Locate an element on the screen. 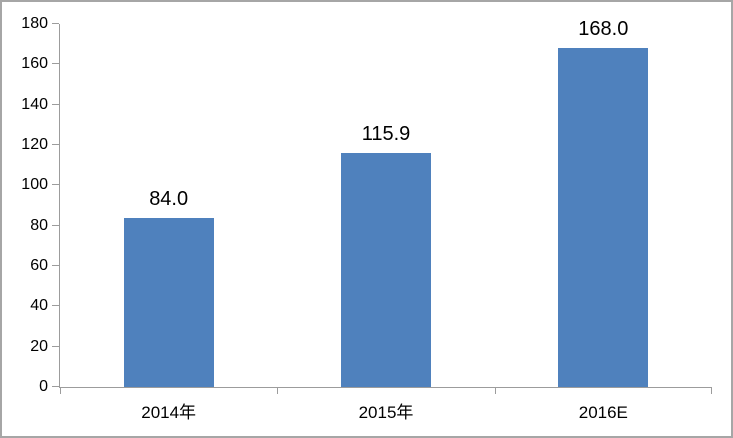  x-axis-category-label: 2014年 is located at coordinates (169, 412).